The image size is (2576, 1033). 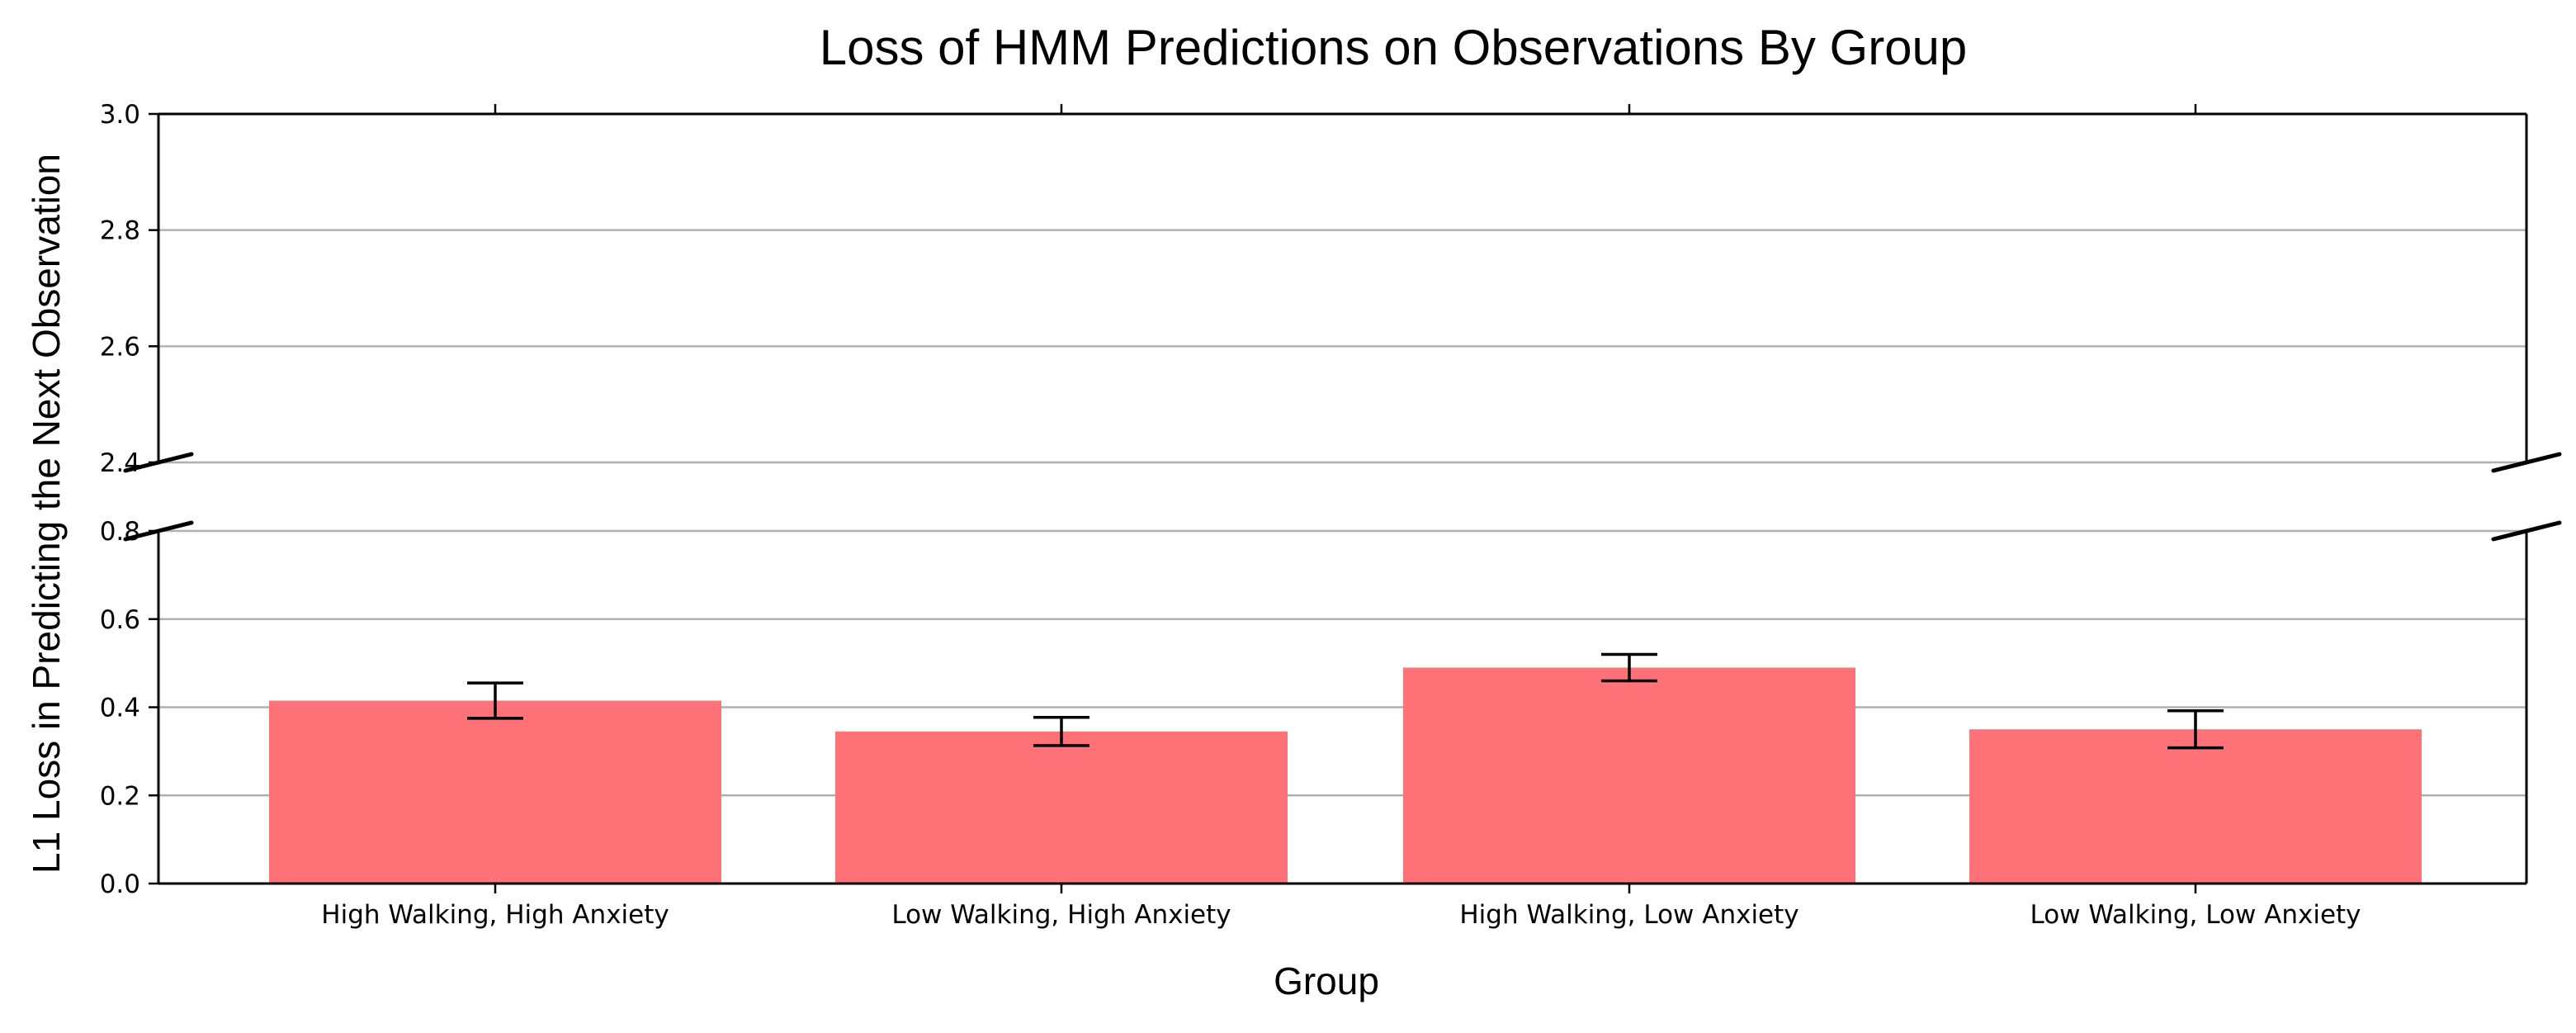 I want to click on y-tick-label-lower: 0.0, so click(x=120, y=884).